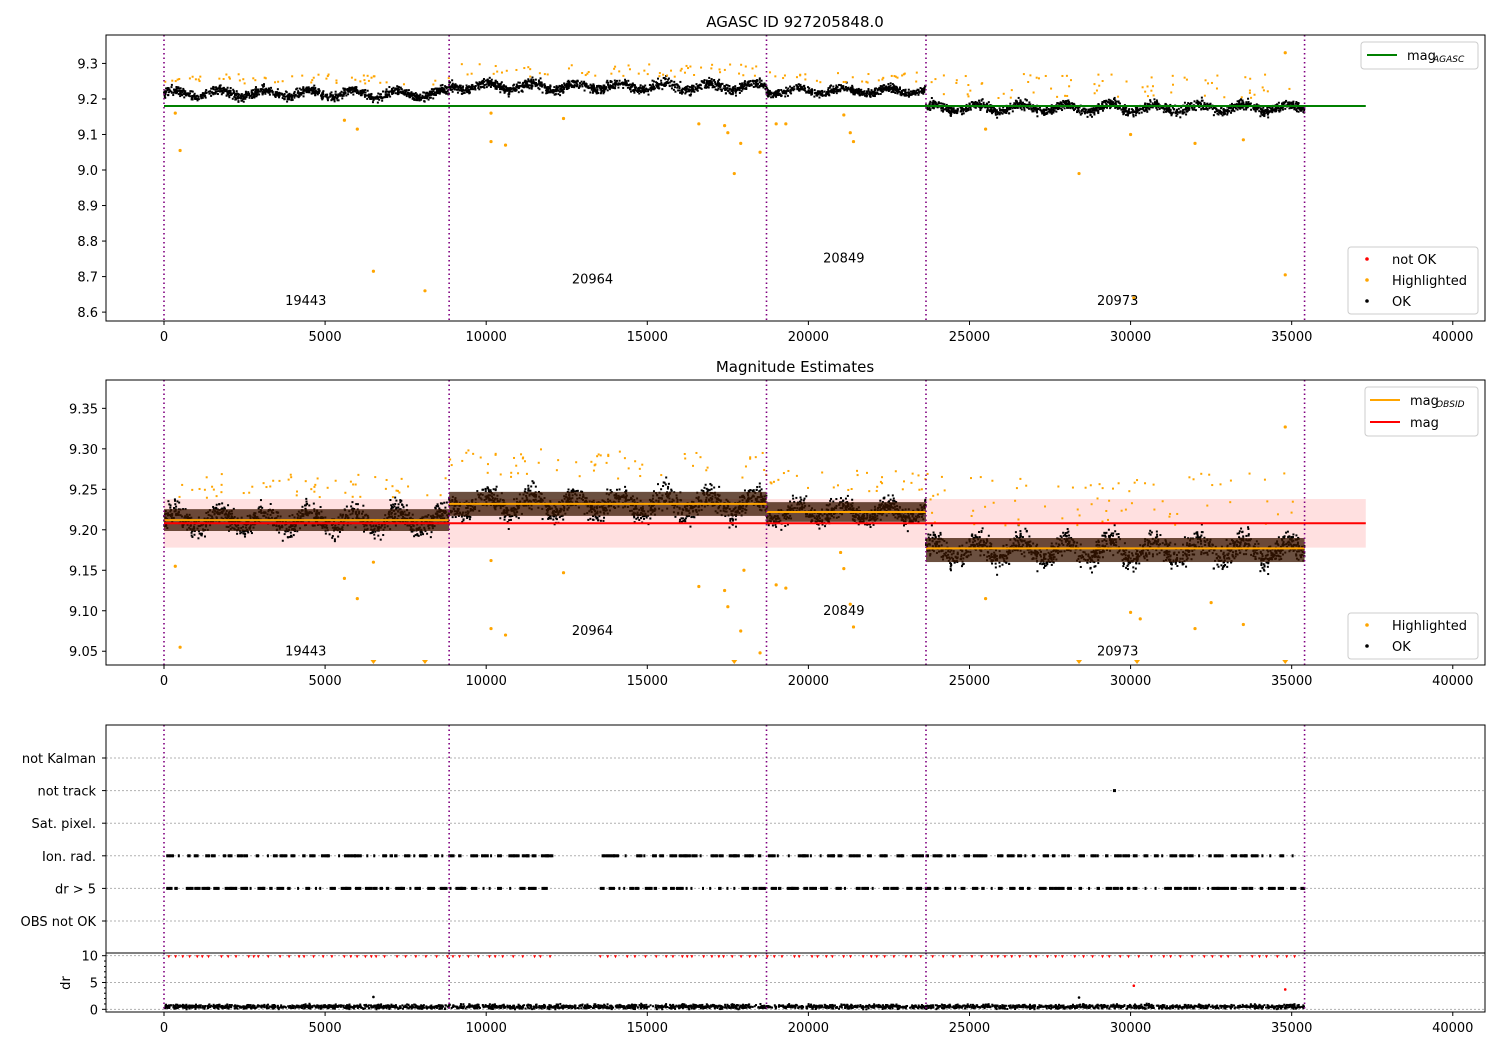 The width and height of the screenshot is (1500, 1050). I want to click on x-tick-label: 5000, so click(325, 337).